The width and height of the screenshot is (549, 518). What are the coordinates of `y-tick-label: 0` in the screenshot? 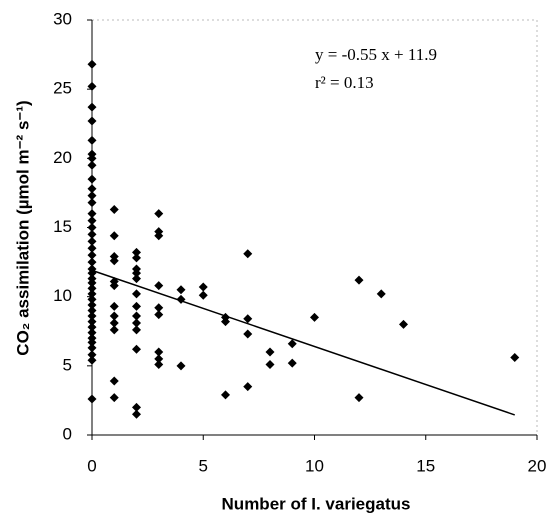 It's located at (67, 433).